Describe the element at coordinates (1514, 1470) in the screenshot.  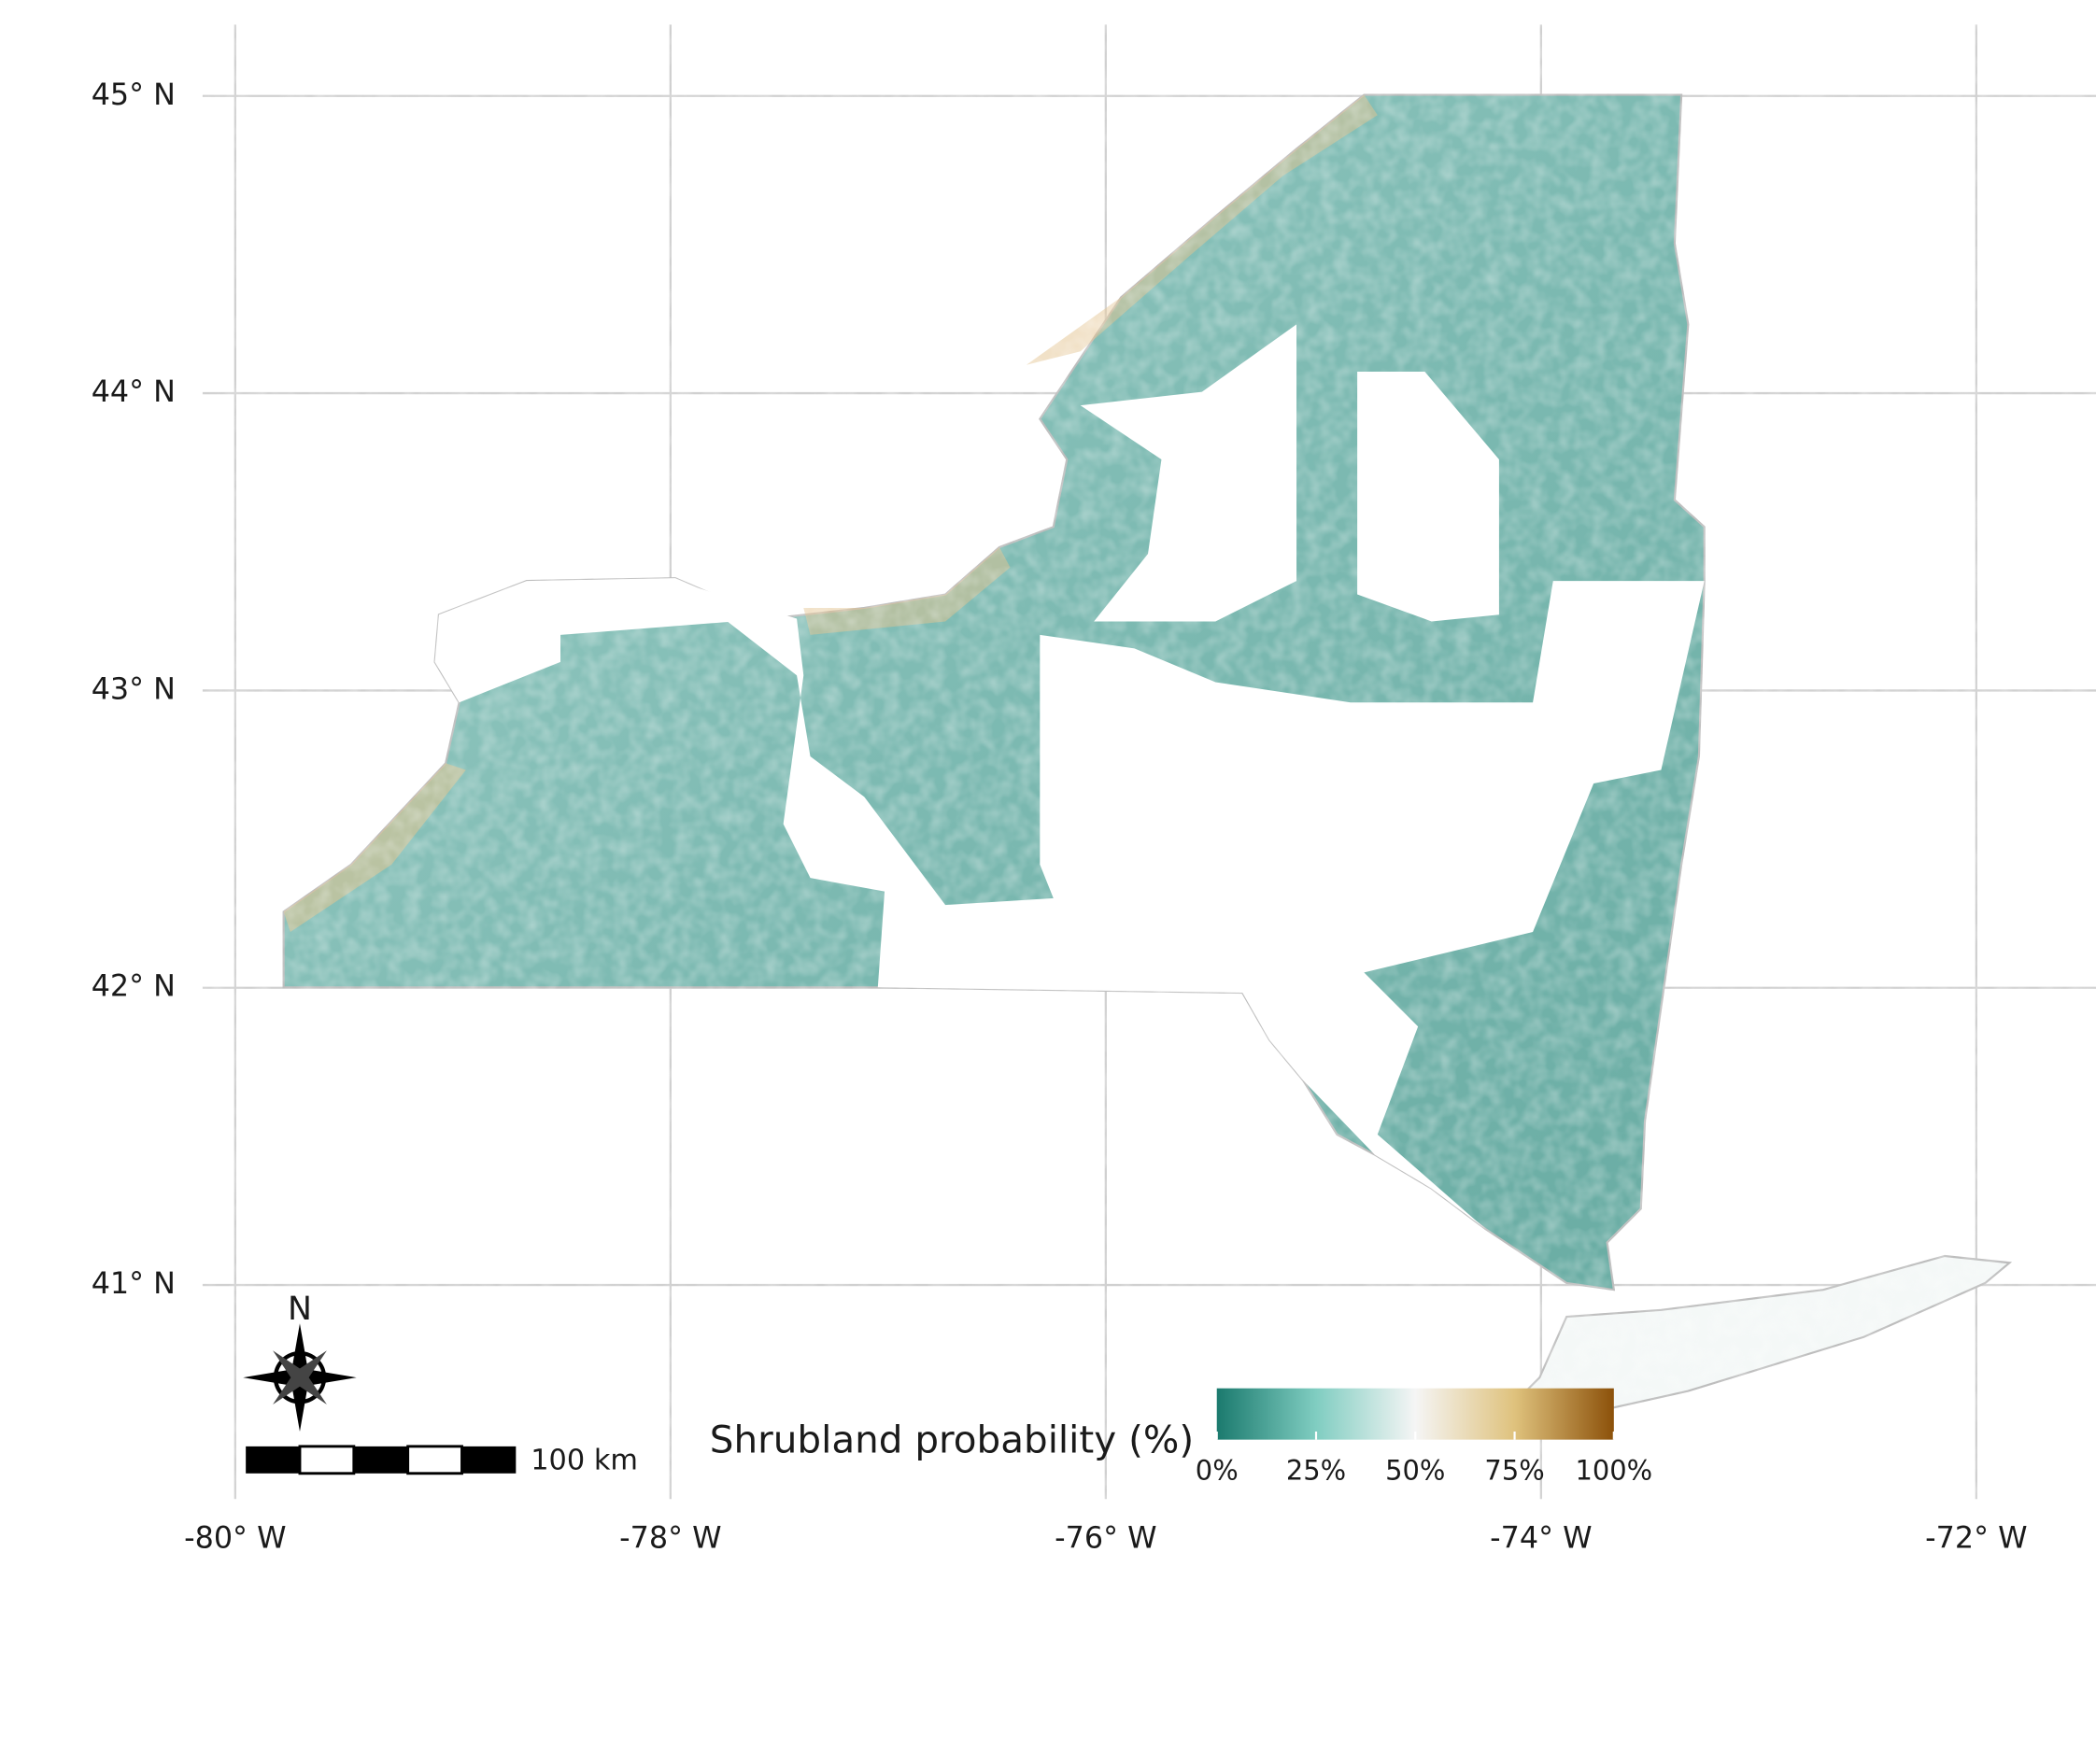
I see `legend-tick-label: 75%` at that location.